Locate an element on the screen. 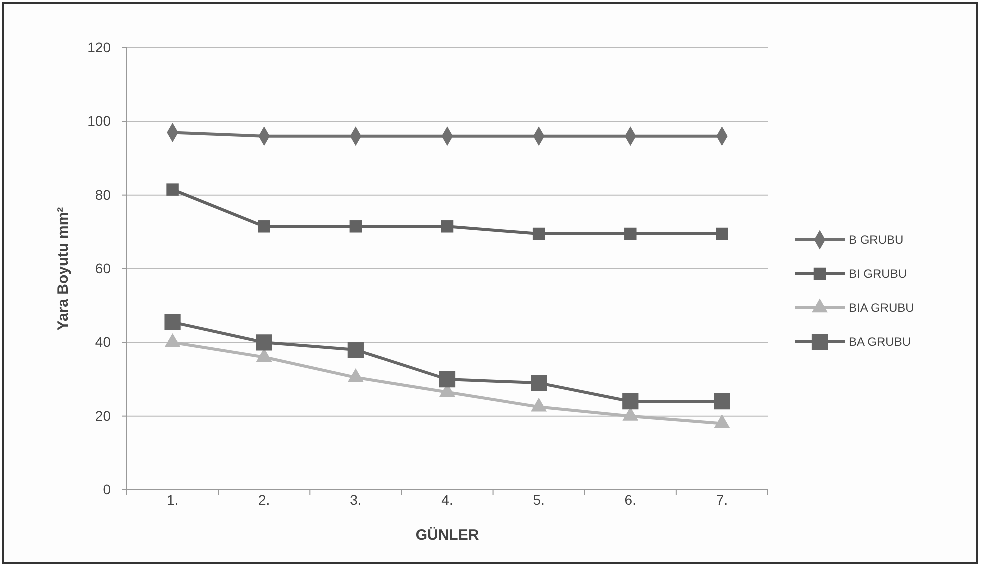 This screenshot has height=568, width=982. y-tick-label: 100 is located at coordinates (100, 121).